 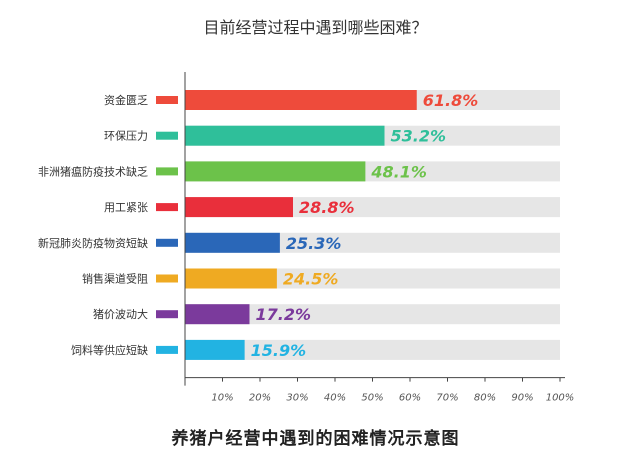 I want to click on x-tick-label: 70%, so click(x=447, y=398).